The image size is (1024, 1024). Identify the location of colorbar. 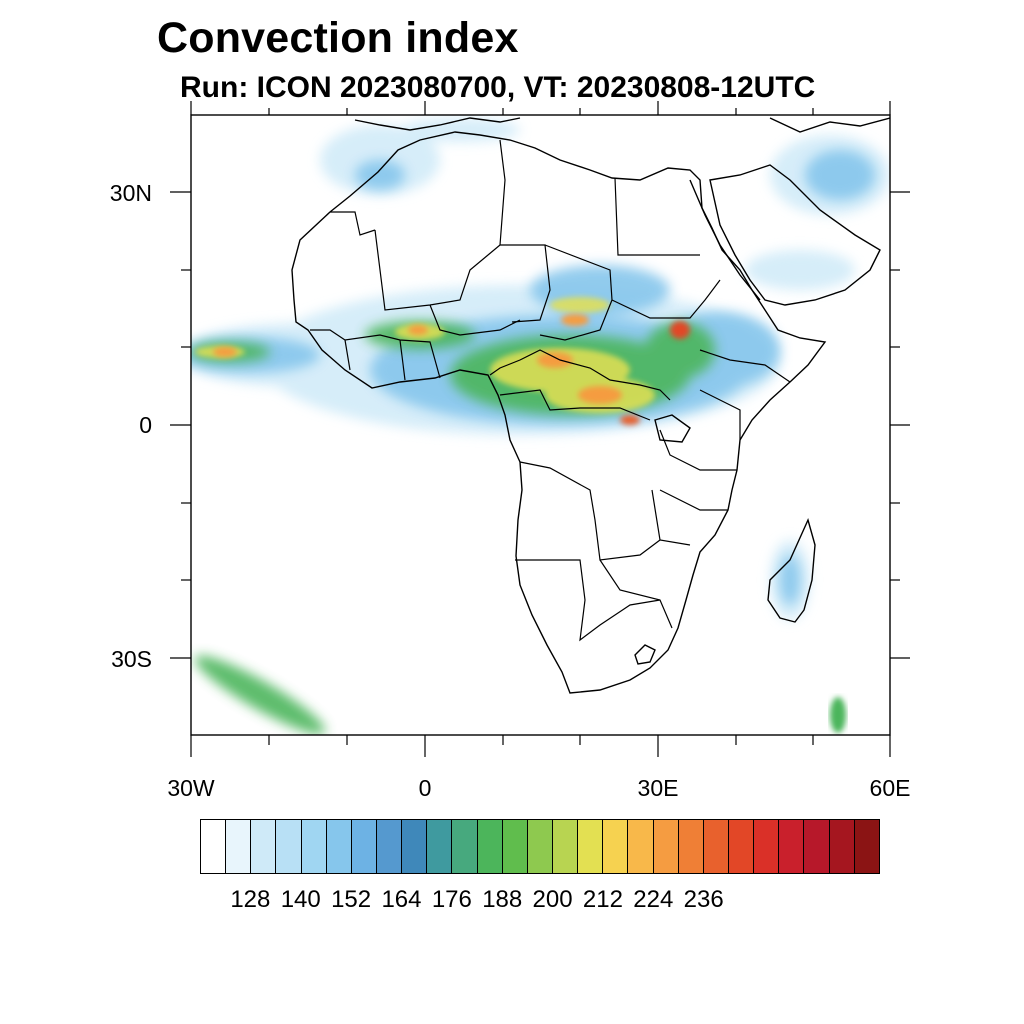
(540, 846).